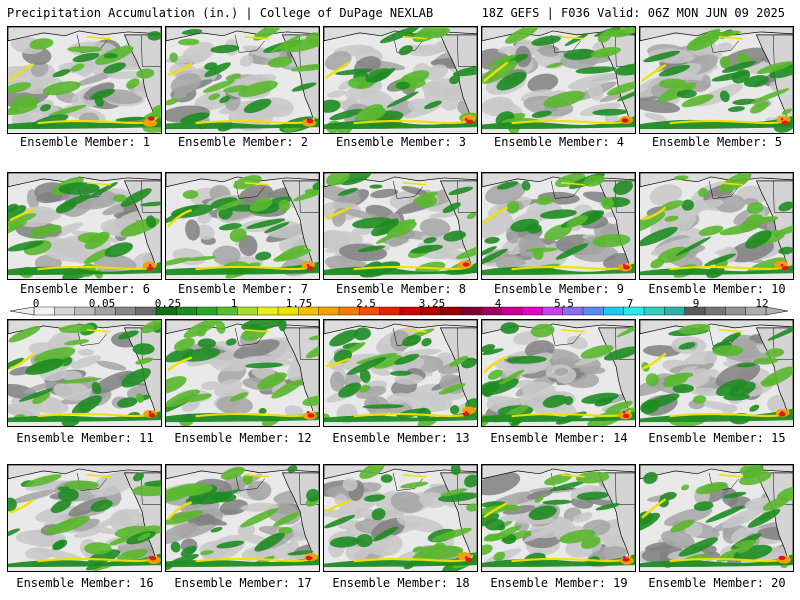 The image size is (800, 600). I want to click on colorbar-tick-label: 1.75, so click(299, 303).